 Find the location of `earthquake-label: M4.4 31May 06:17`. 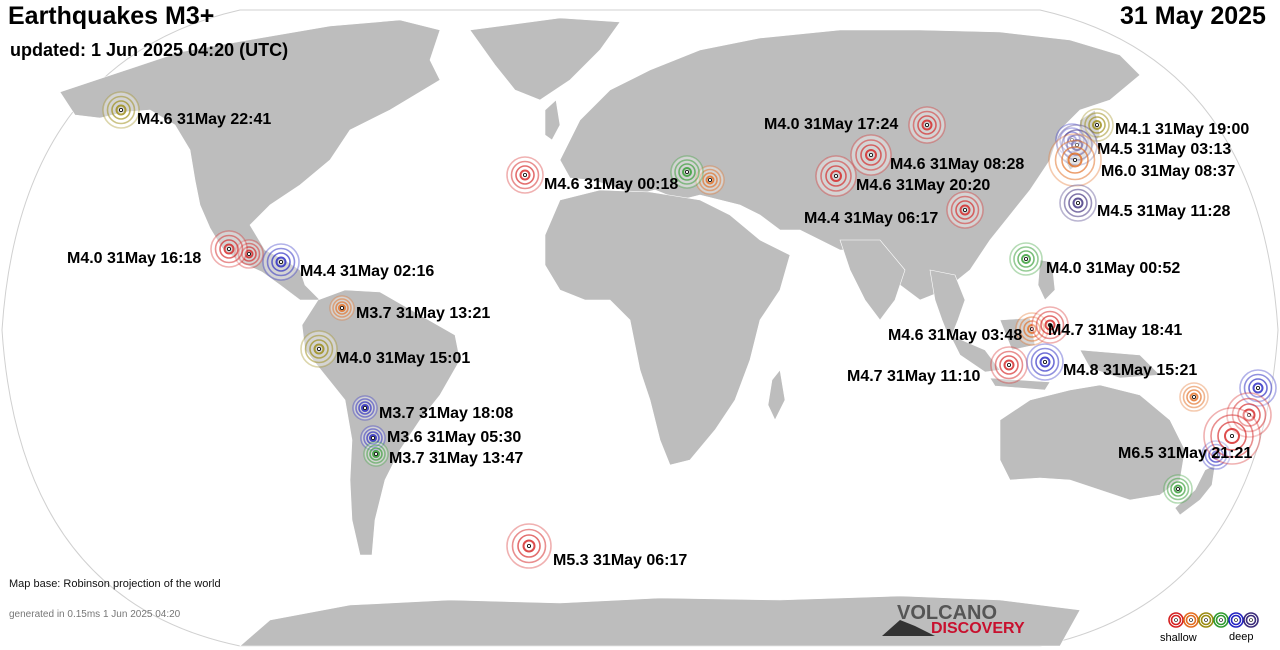

earthquake-label: M4.4 31May 06:17 is located at coordinates (871, 218).